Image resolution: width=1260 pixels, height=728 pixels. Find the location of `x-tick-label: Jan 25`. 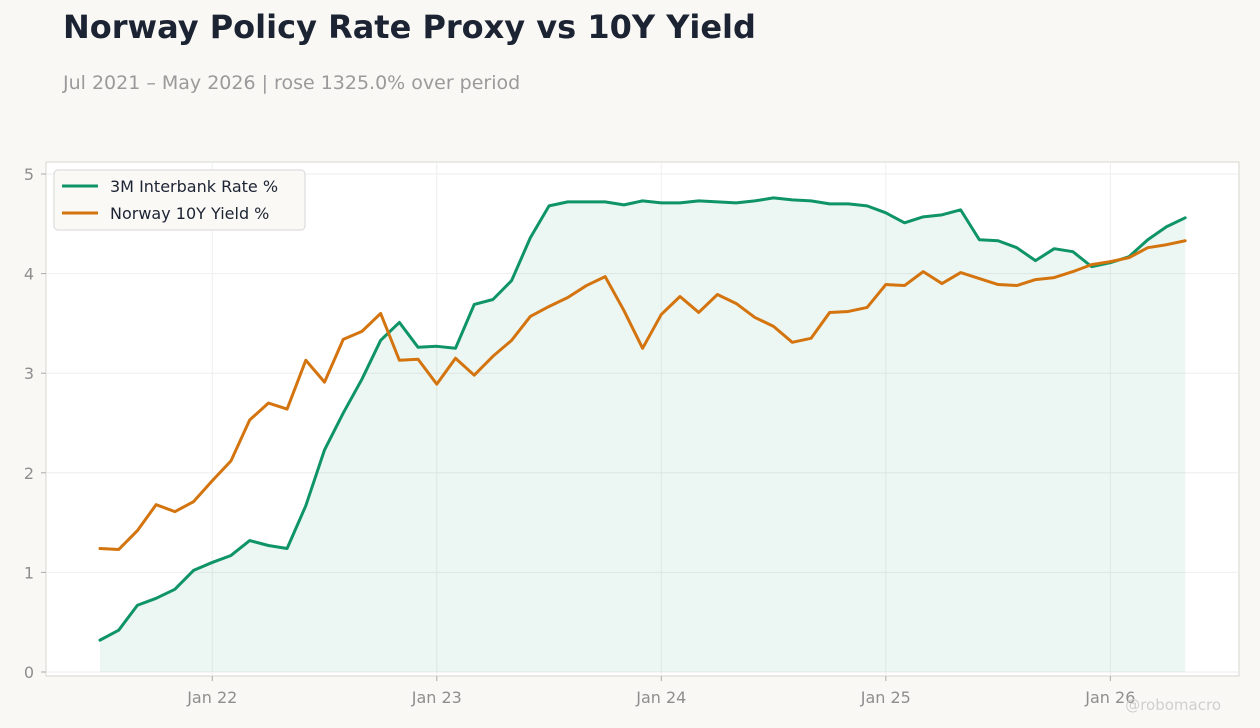

x-tick-label: Jan 25 is located at coordinates (885, 697).